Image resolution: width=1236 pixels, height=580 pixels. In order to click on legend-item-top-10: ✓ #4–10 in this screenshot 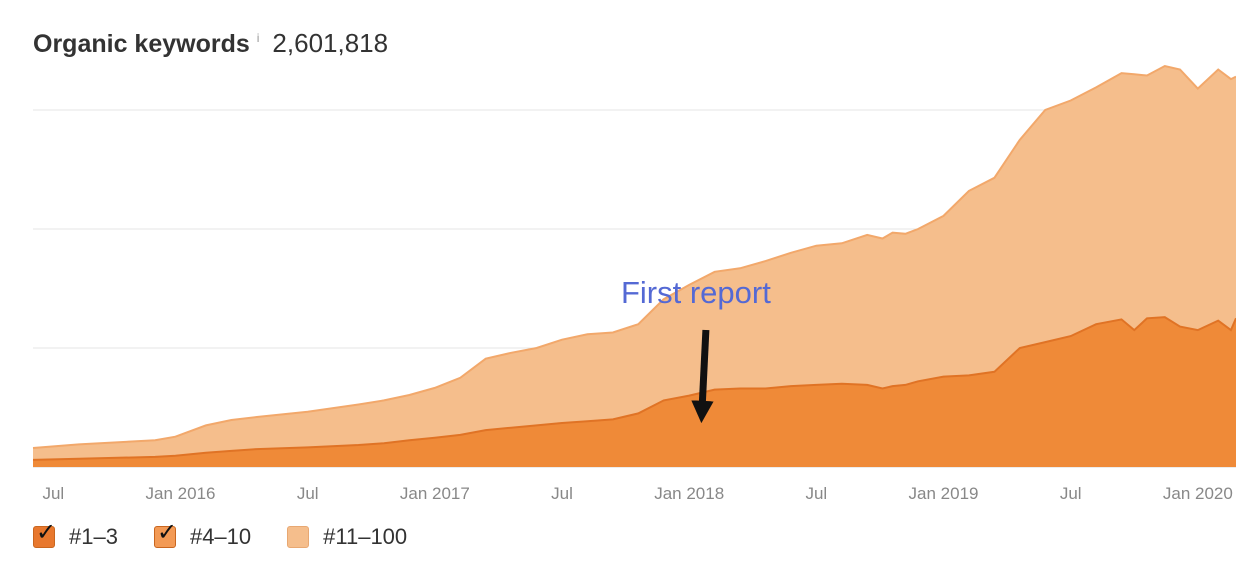, I will do `click(202, 535)`.